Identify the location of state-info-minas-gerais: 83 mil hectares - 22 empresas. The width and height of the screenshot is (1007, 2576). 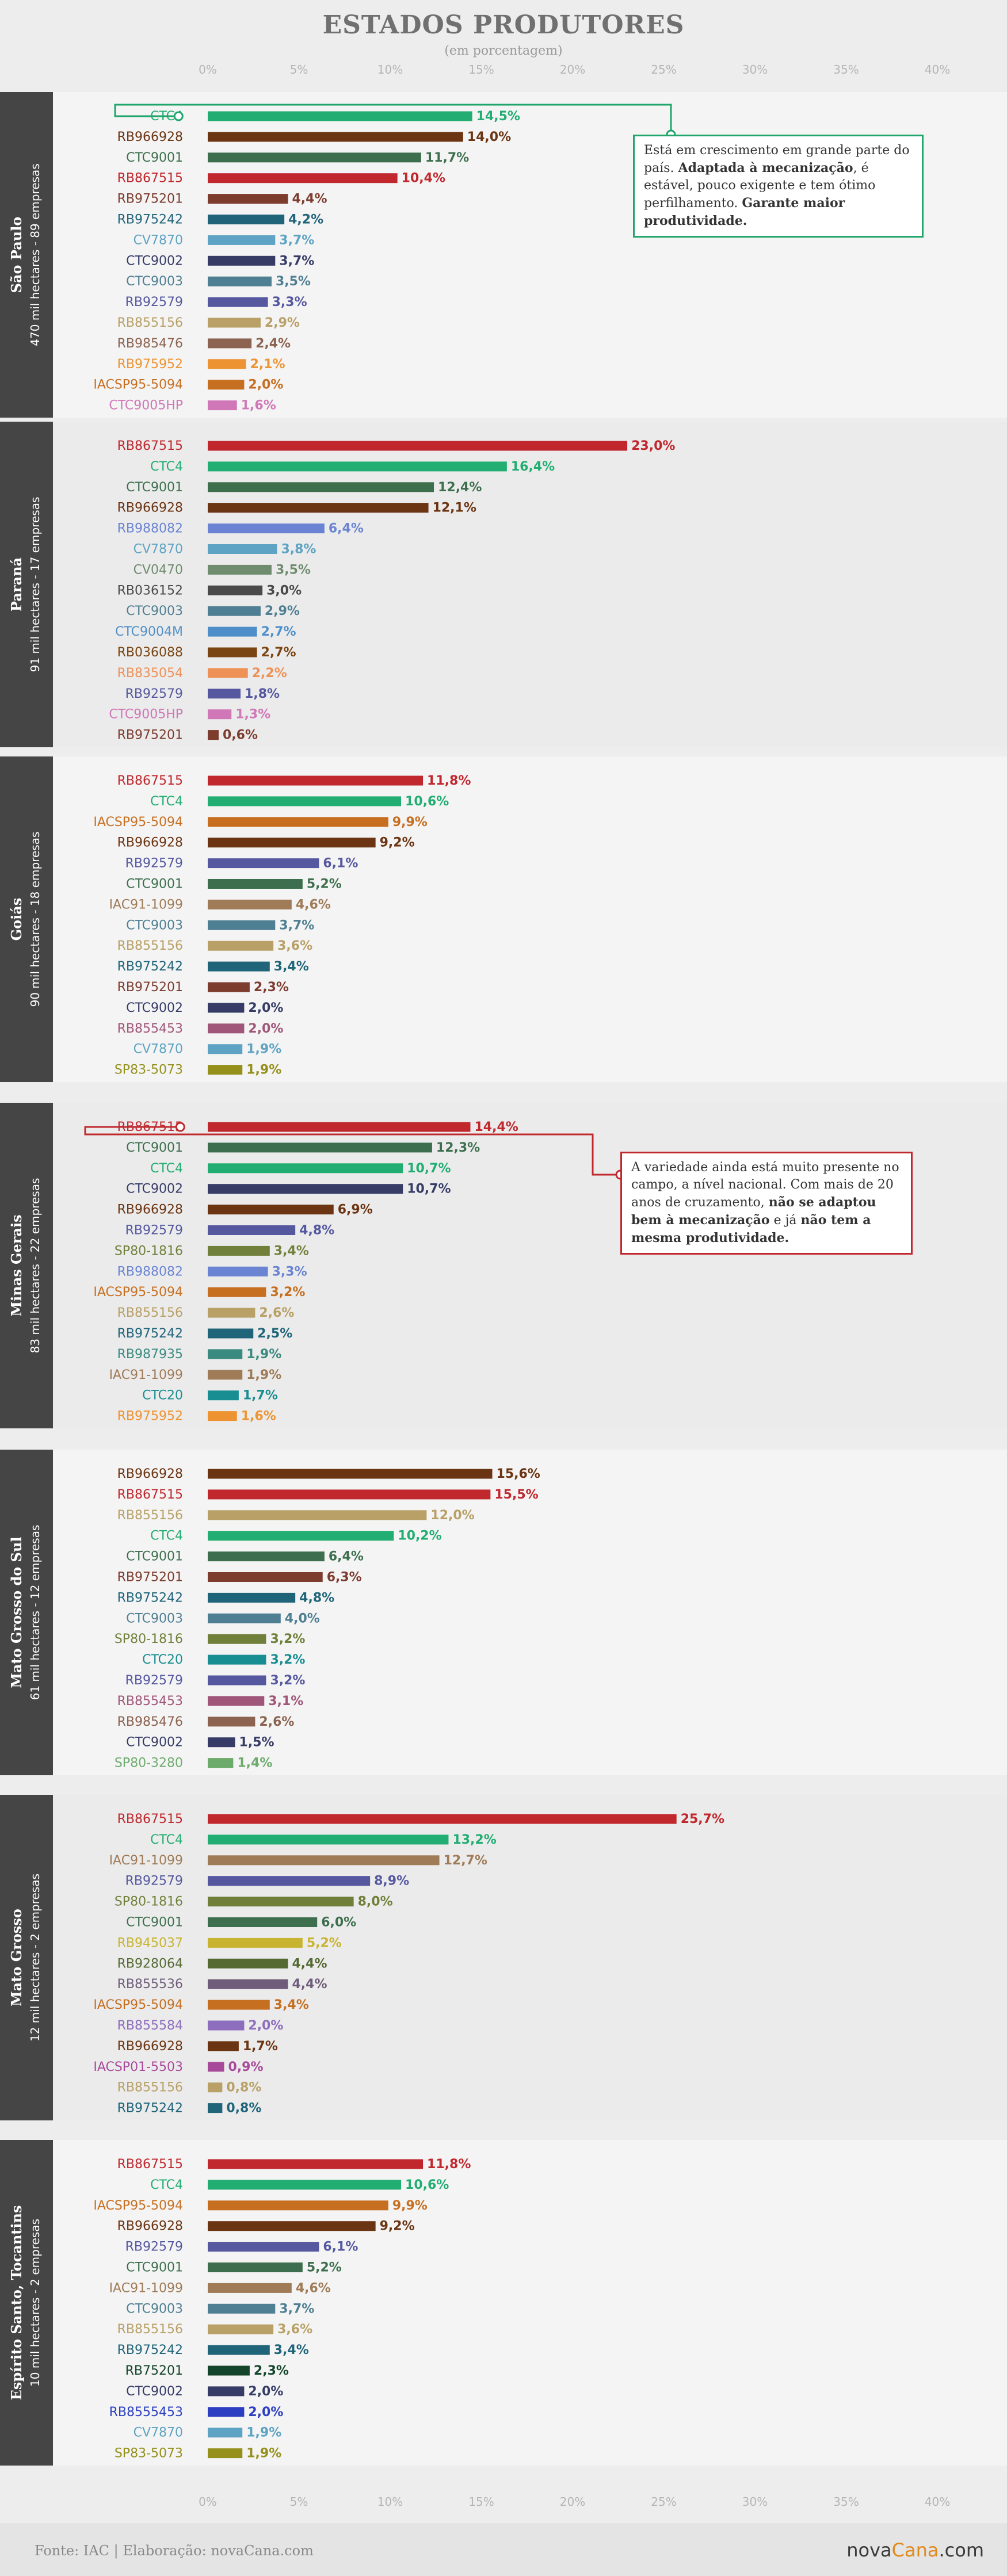
(35, 1266).